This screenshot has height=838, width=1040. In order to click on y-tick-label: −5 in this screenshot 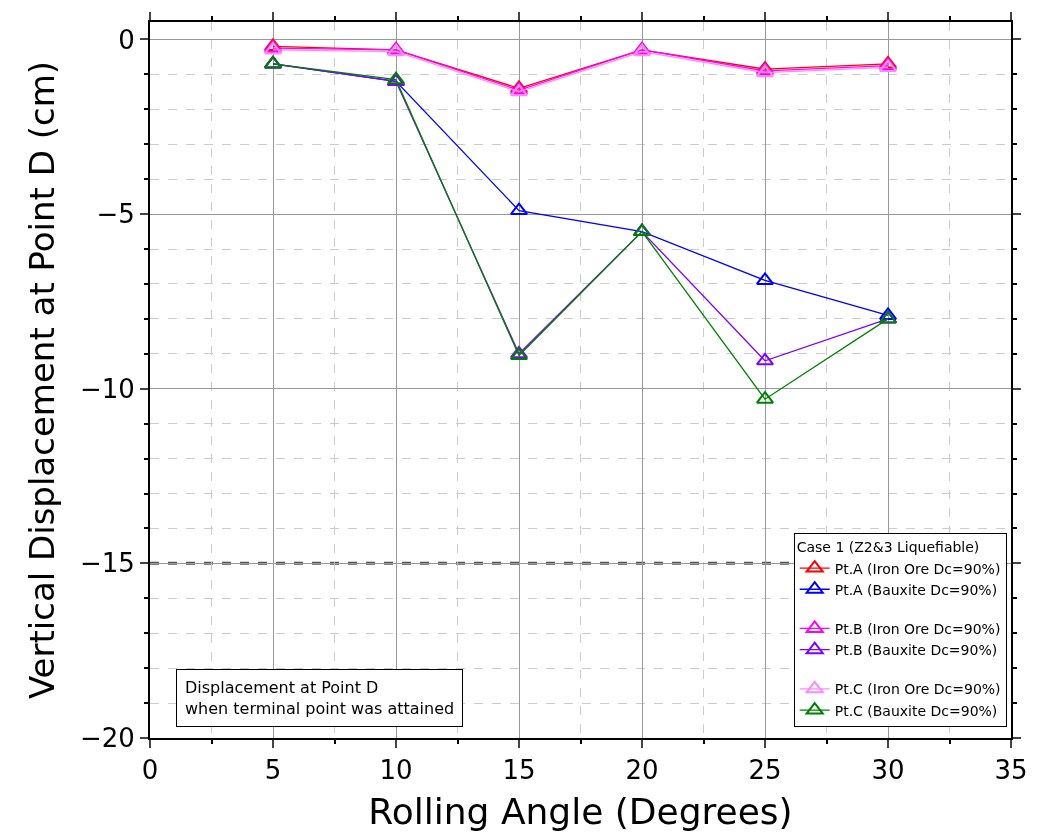, I will do `click(115, 214)`.